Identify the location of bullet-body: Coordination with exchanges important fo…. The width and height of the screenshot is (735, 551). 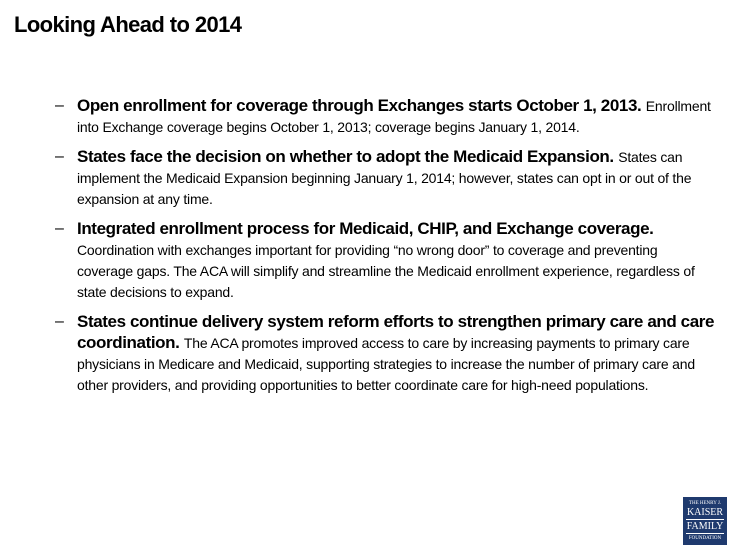
(386, 271).